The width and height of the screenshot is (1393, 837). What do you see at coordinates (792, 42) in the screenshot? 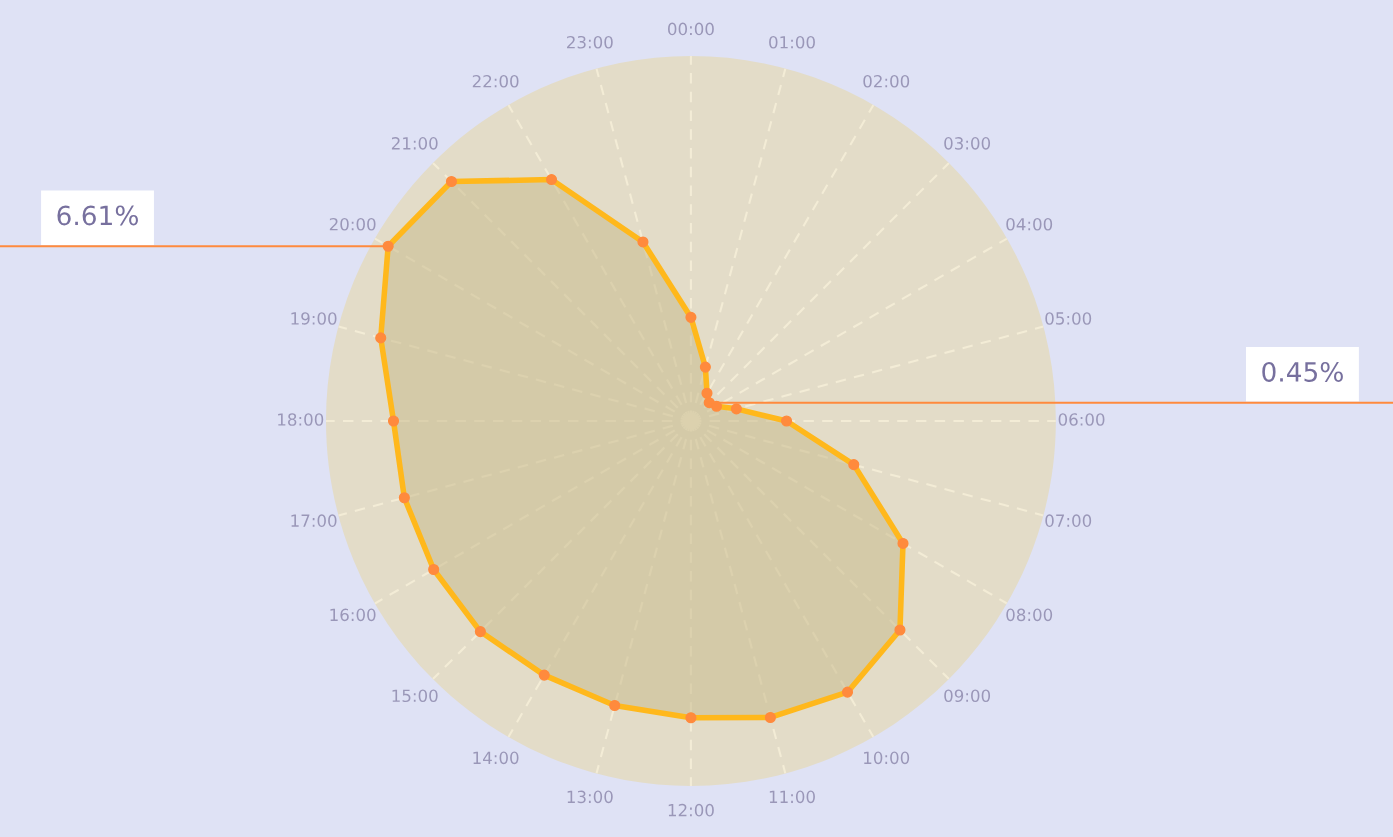
I see `spoke-label: 01:00` at bounding box center [792, 42].